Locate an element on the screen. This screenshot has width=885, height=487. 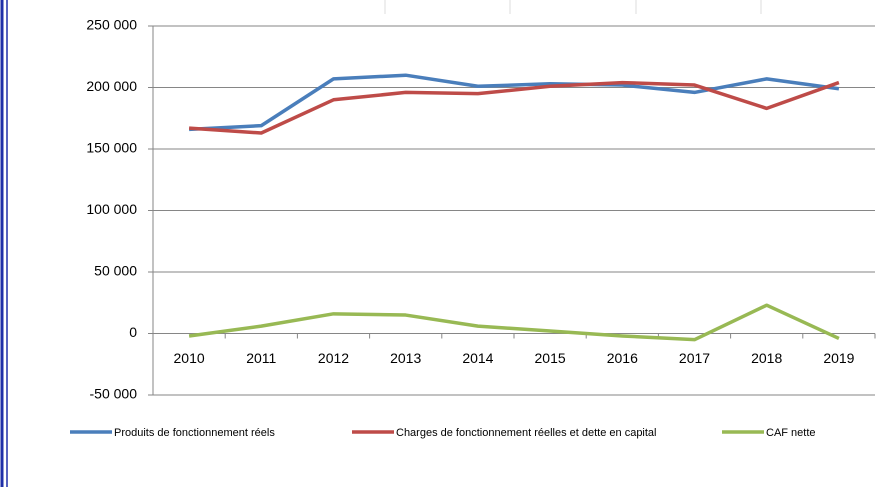
legend-label: CAF nette is located at coordinates (791, 433).